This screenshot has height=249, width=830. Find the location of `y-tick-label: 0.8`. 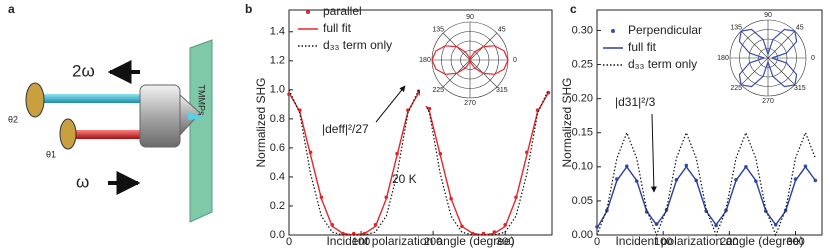

y-tick-label: 0.8 is located at coordinates (277, 119).